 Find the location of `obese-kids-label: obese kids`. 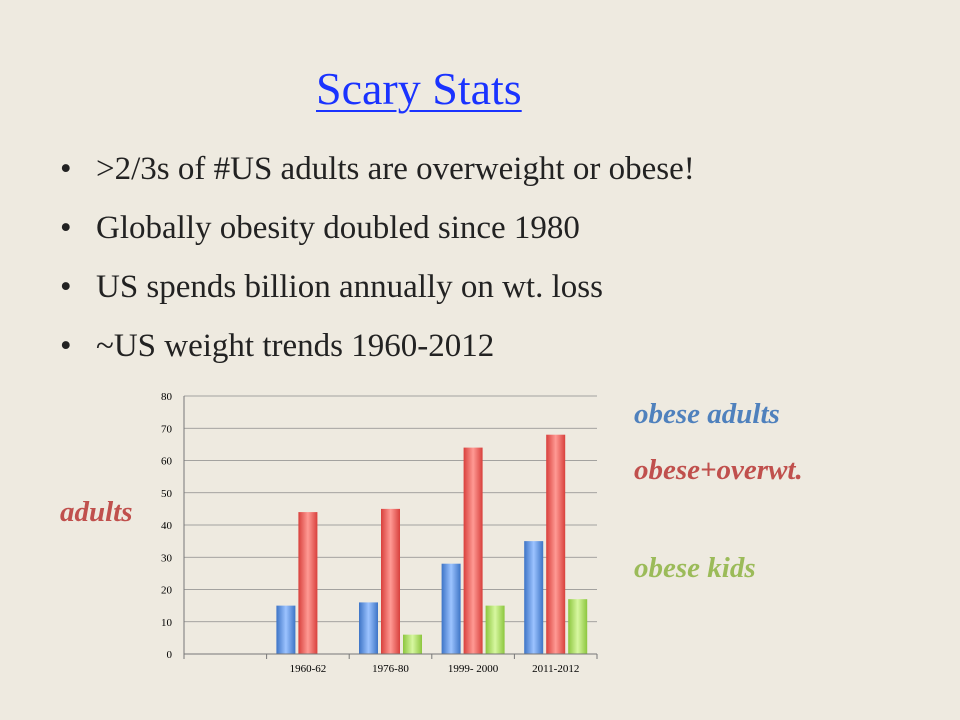

obese-kids-label: obese kids is located at coordinates (695, 568).